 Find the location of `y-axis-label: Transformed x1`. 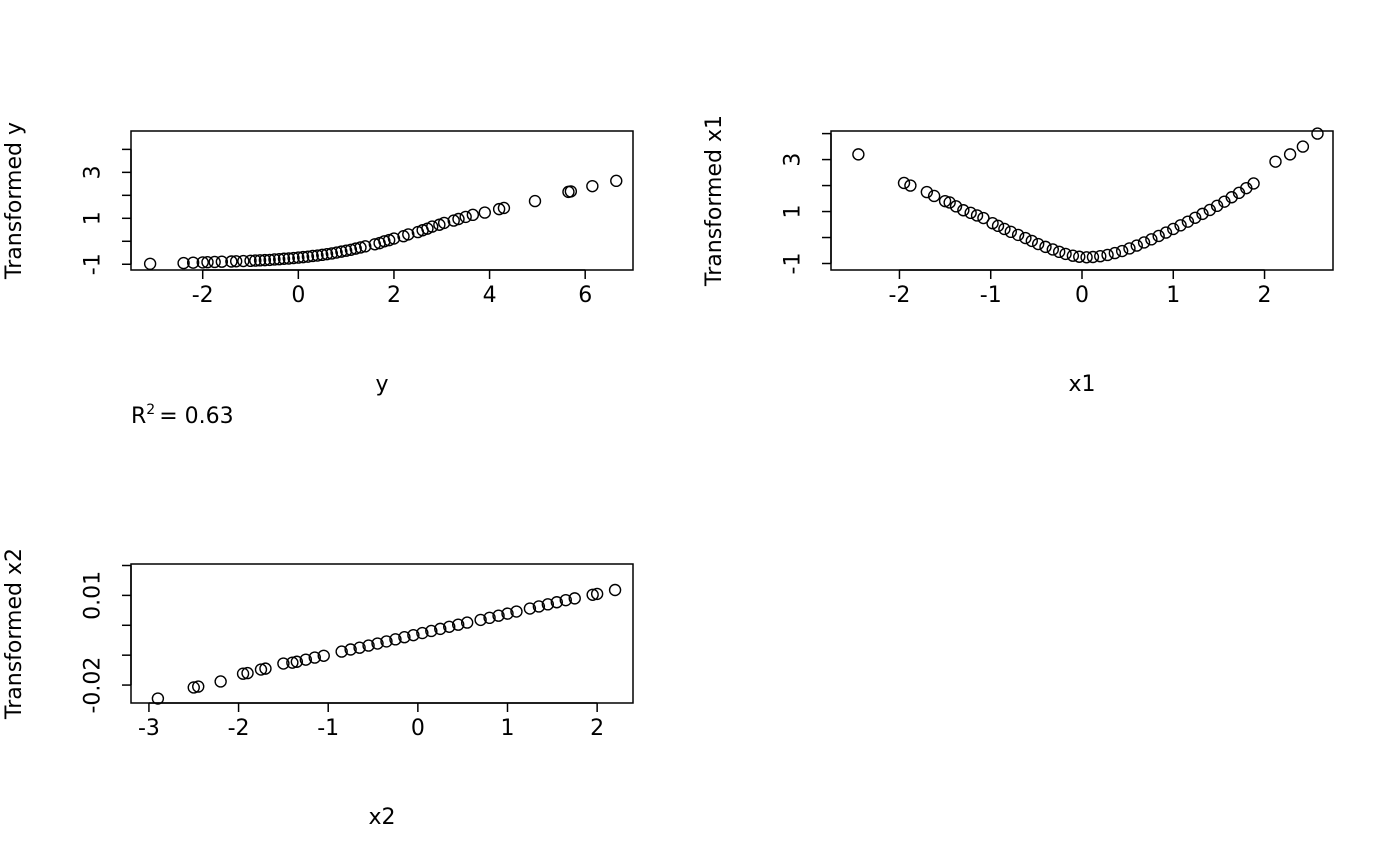

y-axis-label: Transformed x1 is located at coordinates (714, 201).